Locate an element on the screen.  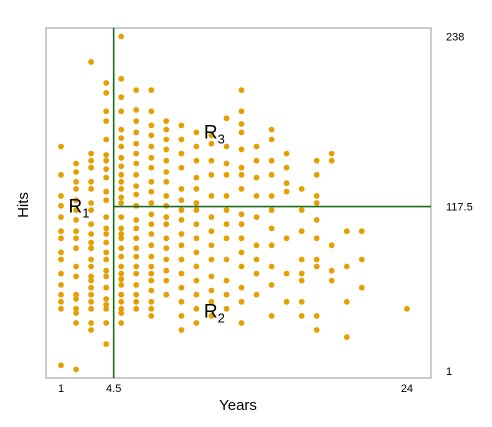
x-tick-label: 1 is located at coordinates (61, 389).